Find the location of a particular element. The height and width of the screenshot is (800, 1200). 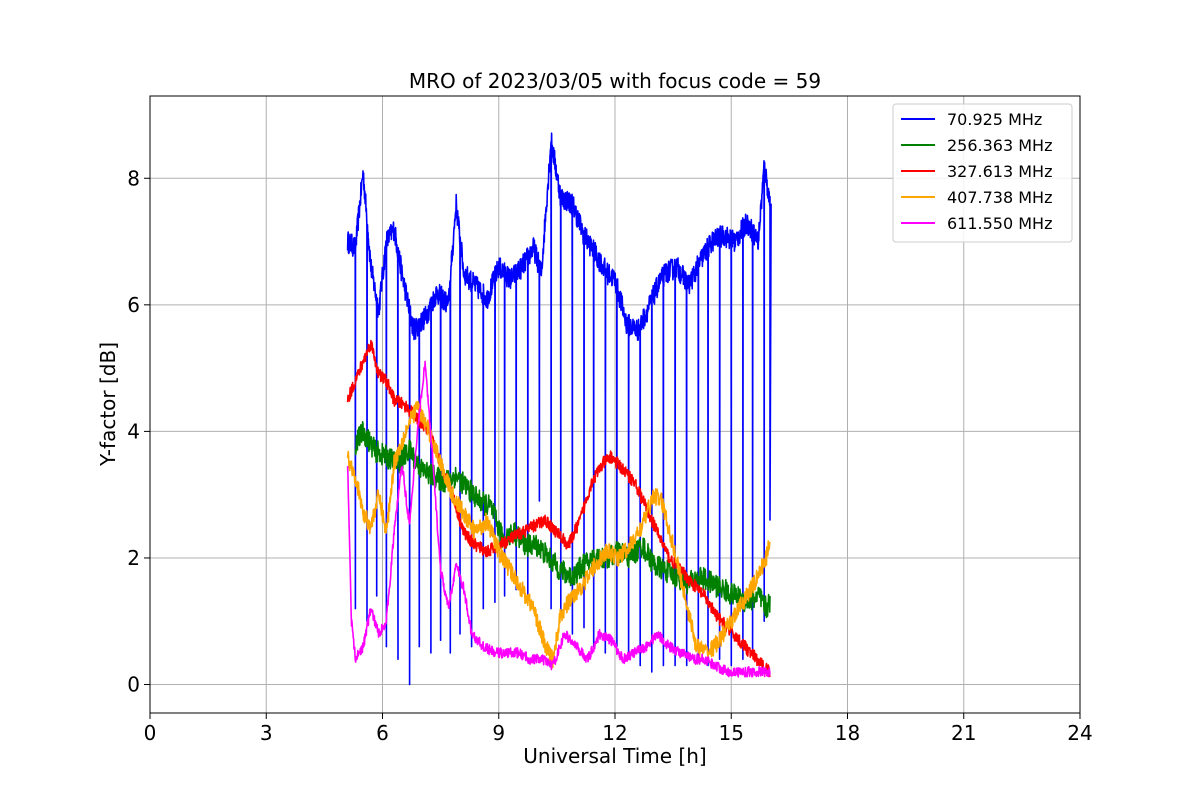

y-tick-label: 2 is located at coordinates (133, 558).